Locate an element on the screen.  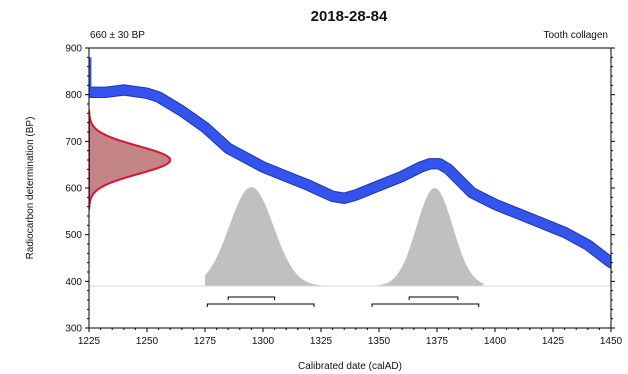
x-tick-label: 1225 is located at coordinates (89, 341).